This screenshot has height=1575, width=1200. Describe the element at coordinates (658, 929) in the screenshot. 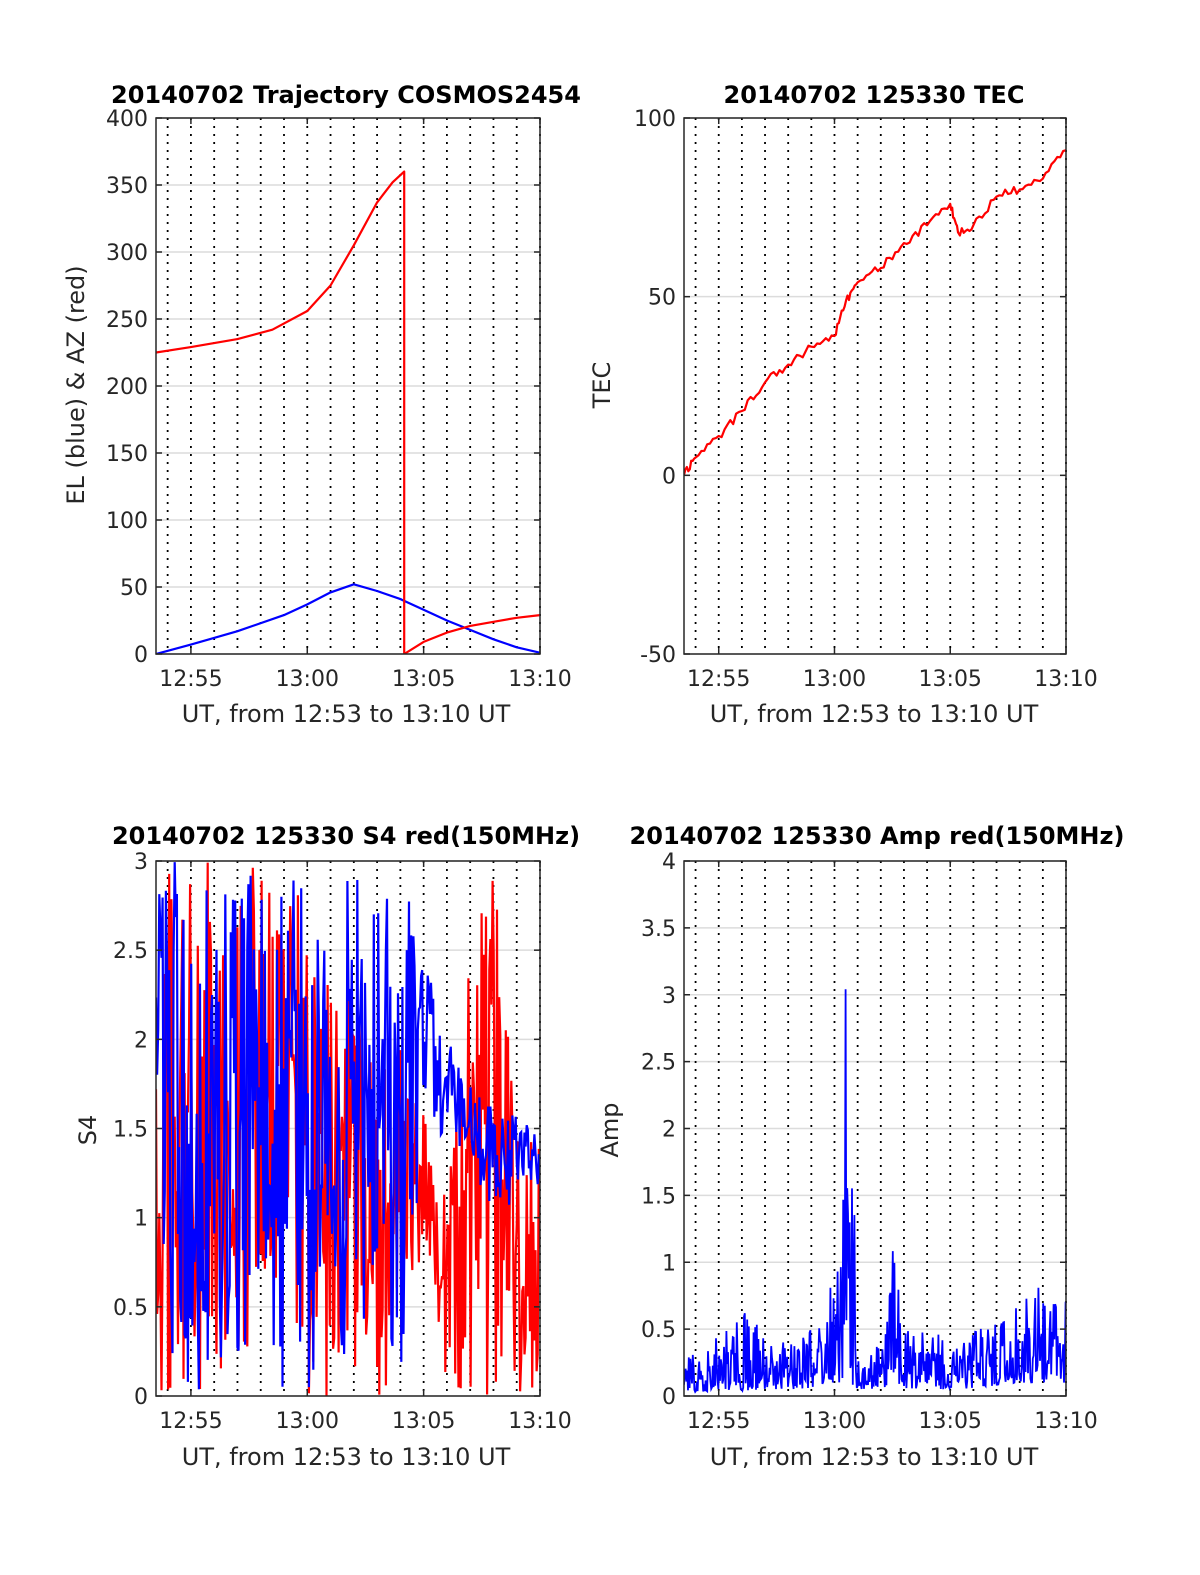

I see `y-tick-label: 3.5` at that location.